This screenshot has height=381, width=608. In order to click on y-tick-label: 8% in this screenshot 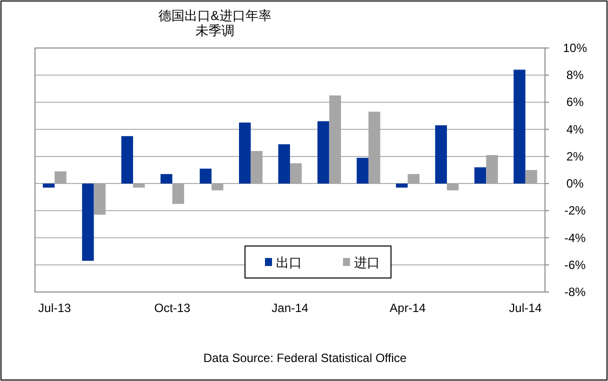, I will do `click(575, 75)`.